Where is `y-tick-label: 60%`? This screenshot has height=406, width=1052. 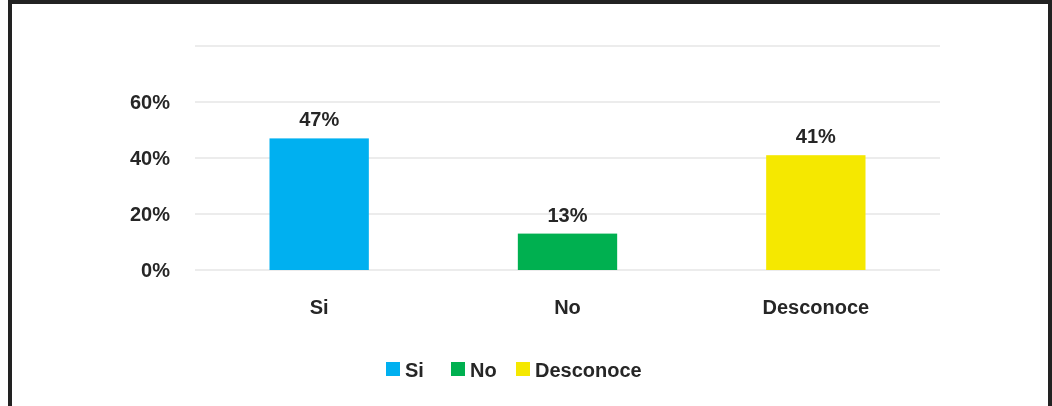
y-tick-label: 60% is located at coordinates (150, 102).